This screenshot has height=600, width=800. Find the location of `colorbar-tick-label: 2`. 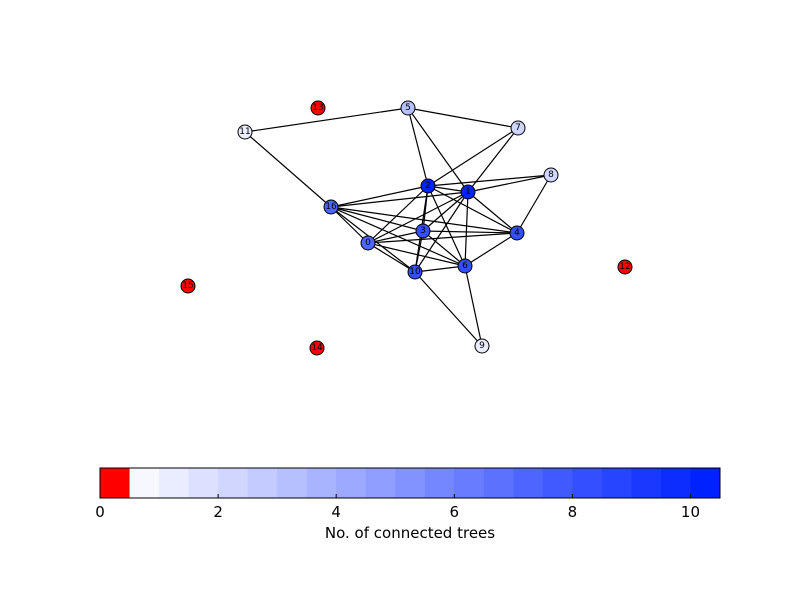

colorbar-tick-label: 2 is located at coordinates (218, 512).